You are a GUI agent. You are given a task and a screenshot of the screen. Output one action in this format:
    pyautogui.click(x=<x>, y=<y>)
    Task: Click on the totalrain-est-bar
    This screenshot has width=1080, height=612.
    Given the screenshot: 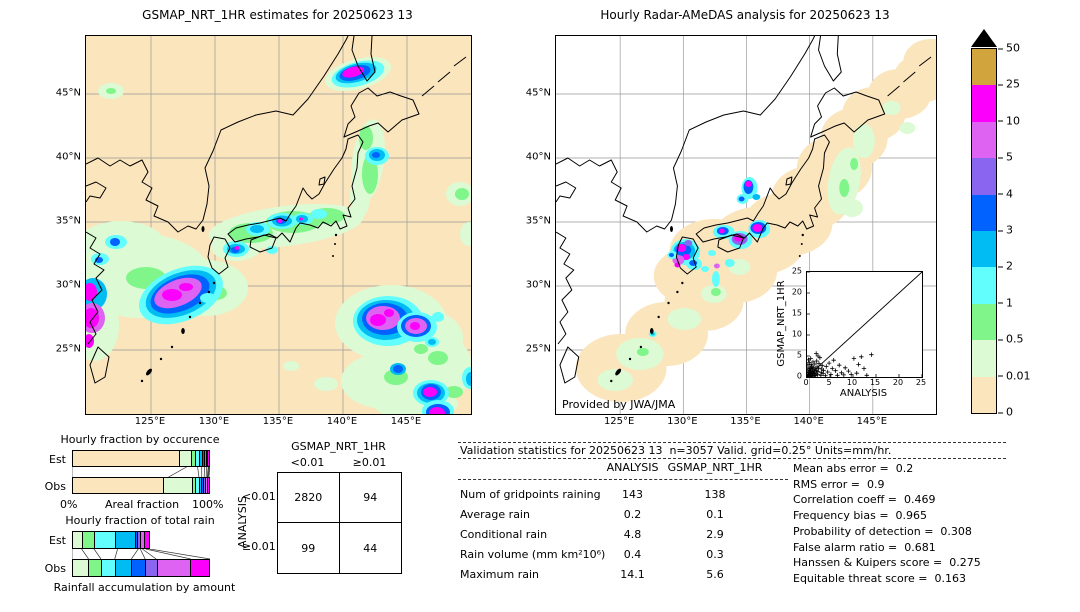 What is the action you would take?
    pyautogui.click(x=141, y=540)
    